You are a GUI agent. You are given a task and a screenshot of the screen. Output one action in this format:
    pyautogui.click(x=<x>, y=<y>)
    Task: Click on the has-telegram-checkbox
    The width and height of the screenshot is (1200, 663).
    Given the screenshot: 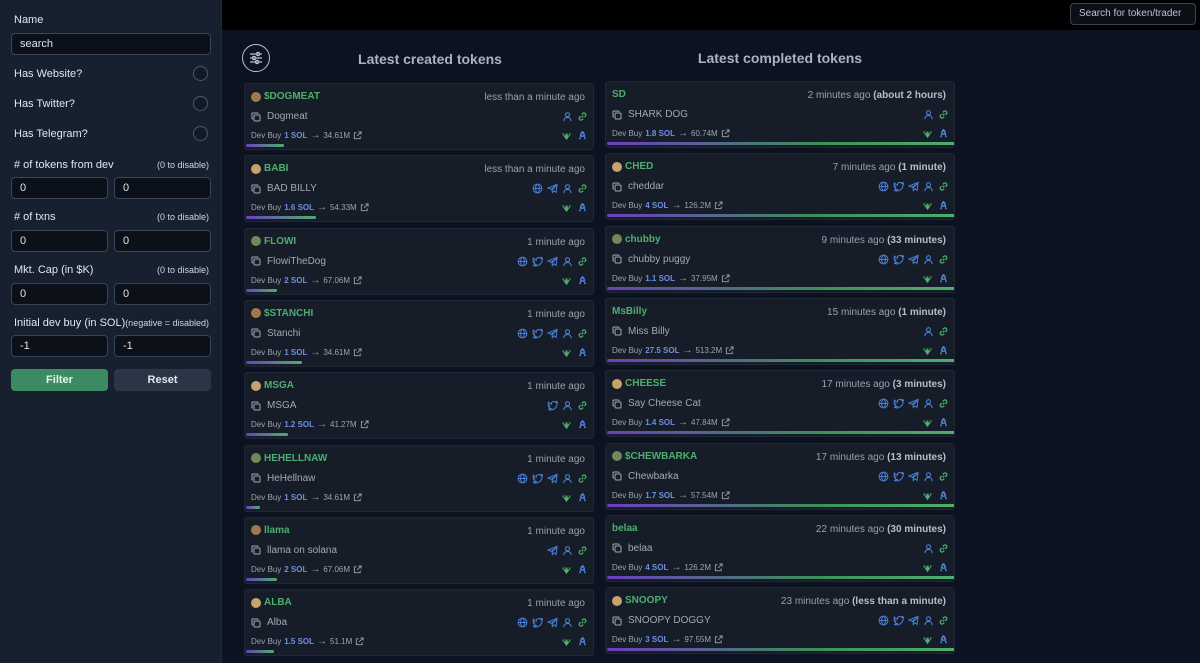 What is the action you would take?
    pyautogui.click(x=200, y=133)
    